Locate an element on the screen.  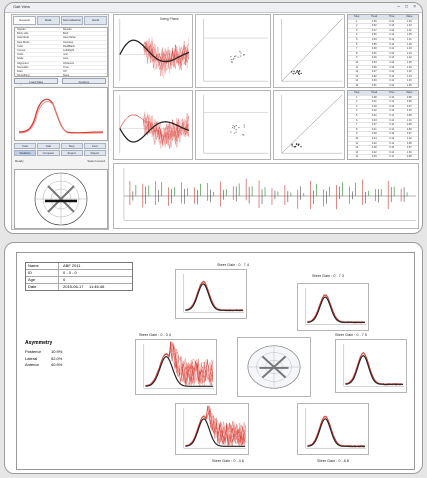
polar-plot-box is located at coordinates (61, 199).